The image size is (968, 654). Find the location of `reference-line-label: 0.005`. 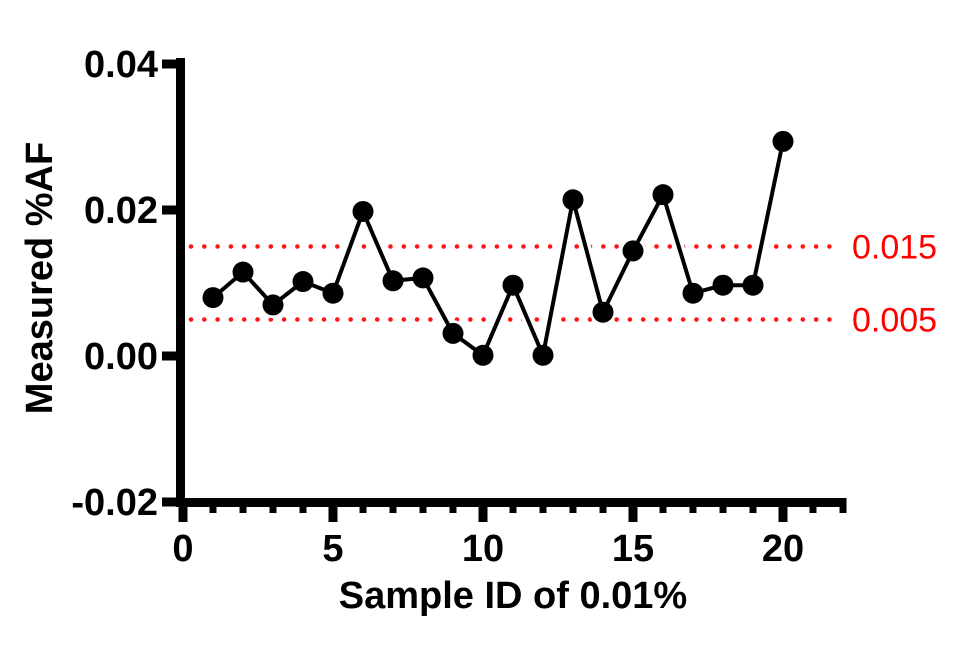

reference-line-label: 0.005 is located at coordinates (894, 321).